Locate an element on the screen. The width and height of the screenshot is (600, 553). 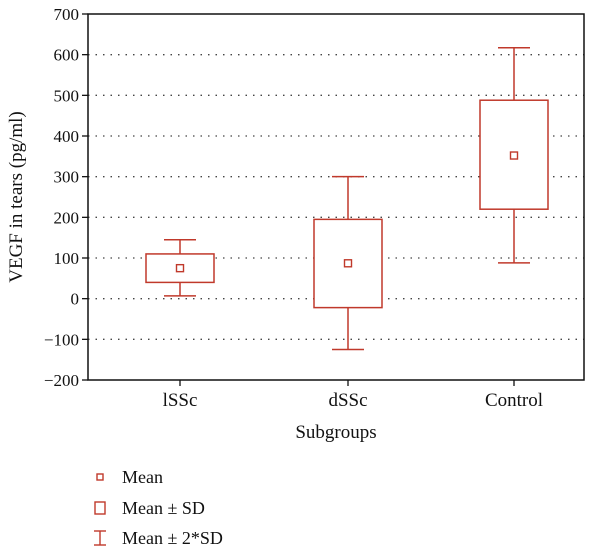
y-tick-label: 500 is located at coordinates (67, 95).